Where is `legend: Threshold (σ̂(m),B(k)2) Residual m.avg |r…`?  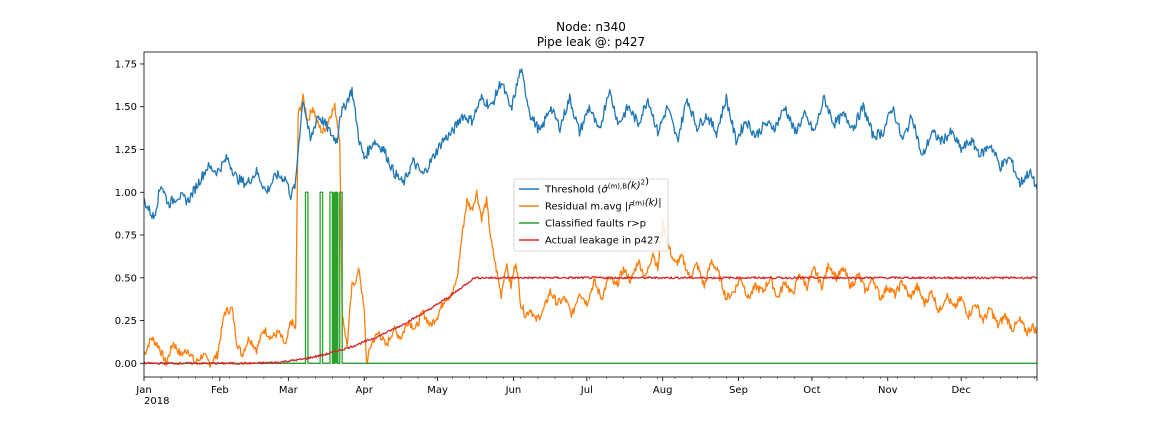 legend: Threshold (σ̂(m),B(k)2) Residual m.avg |r… is located at coordinates (591, 214).